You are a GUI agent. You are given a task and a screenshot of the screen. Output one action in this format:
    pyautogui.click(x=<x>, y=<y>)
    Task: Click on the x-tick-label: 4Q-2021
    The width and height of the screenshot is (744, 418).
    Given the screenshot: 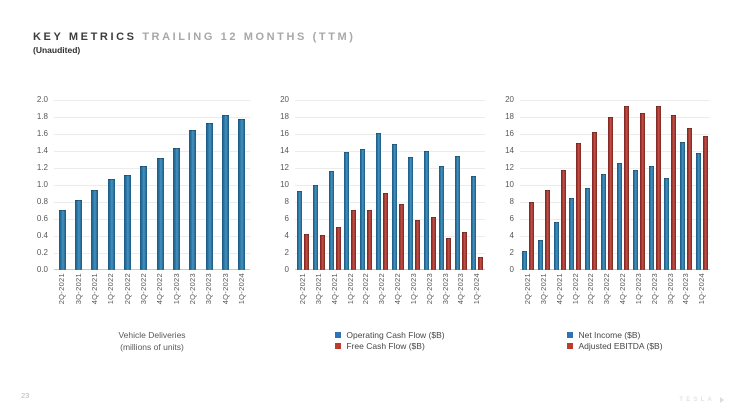 What is the action you would take?
    pyautogui.click(x=95, y=289)
    